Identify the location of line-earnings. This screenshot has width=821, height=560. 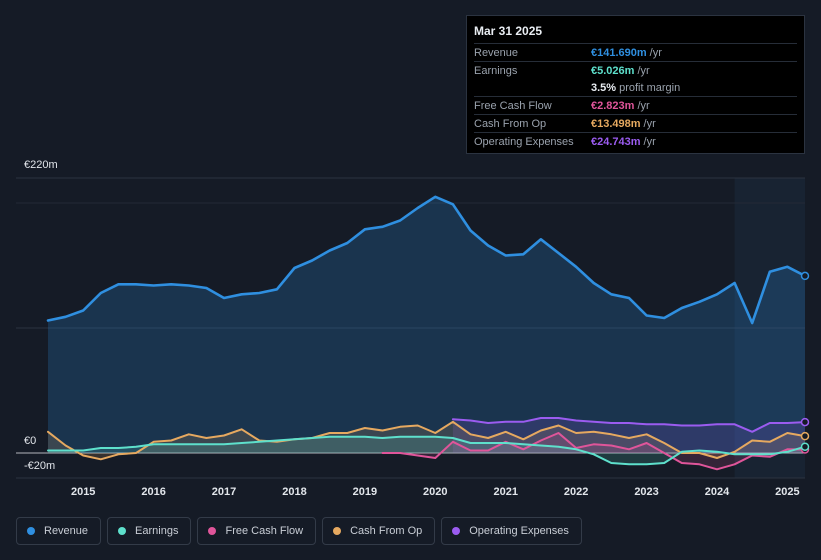
(426, 450).